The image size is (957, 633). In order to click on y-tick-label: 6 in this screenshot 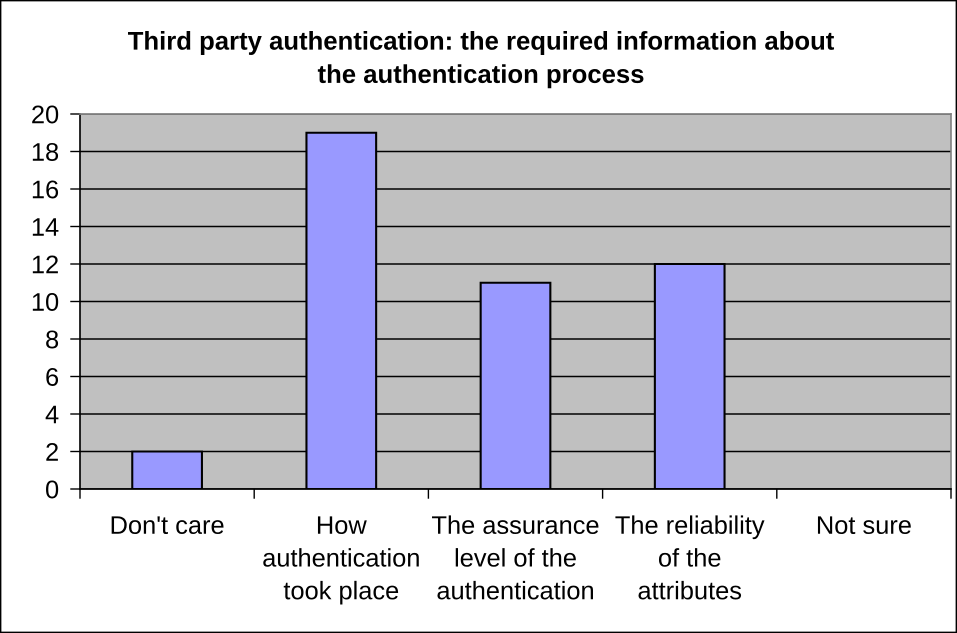, I will do `click(52, 377)`.